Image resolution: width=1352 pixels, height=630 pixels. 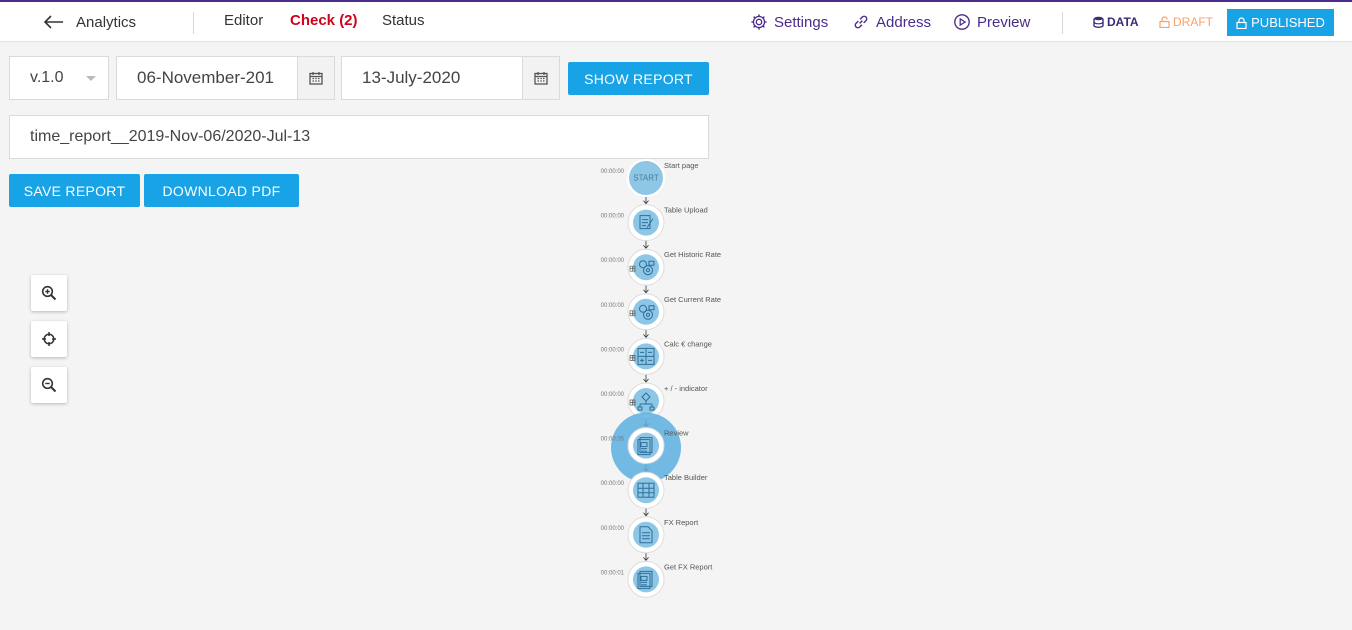 What do you see at coordinates (53, 22) in the screenshot?
I see `arrow-left-icon` at bounding box center [53, 22].